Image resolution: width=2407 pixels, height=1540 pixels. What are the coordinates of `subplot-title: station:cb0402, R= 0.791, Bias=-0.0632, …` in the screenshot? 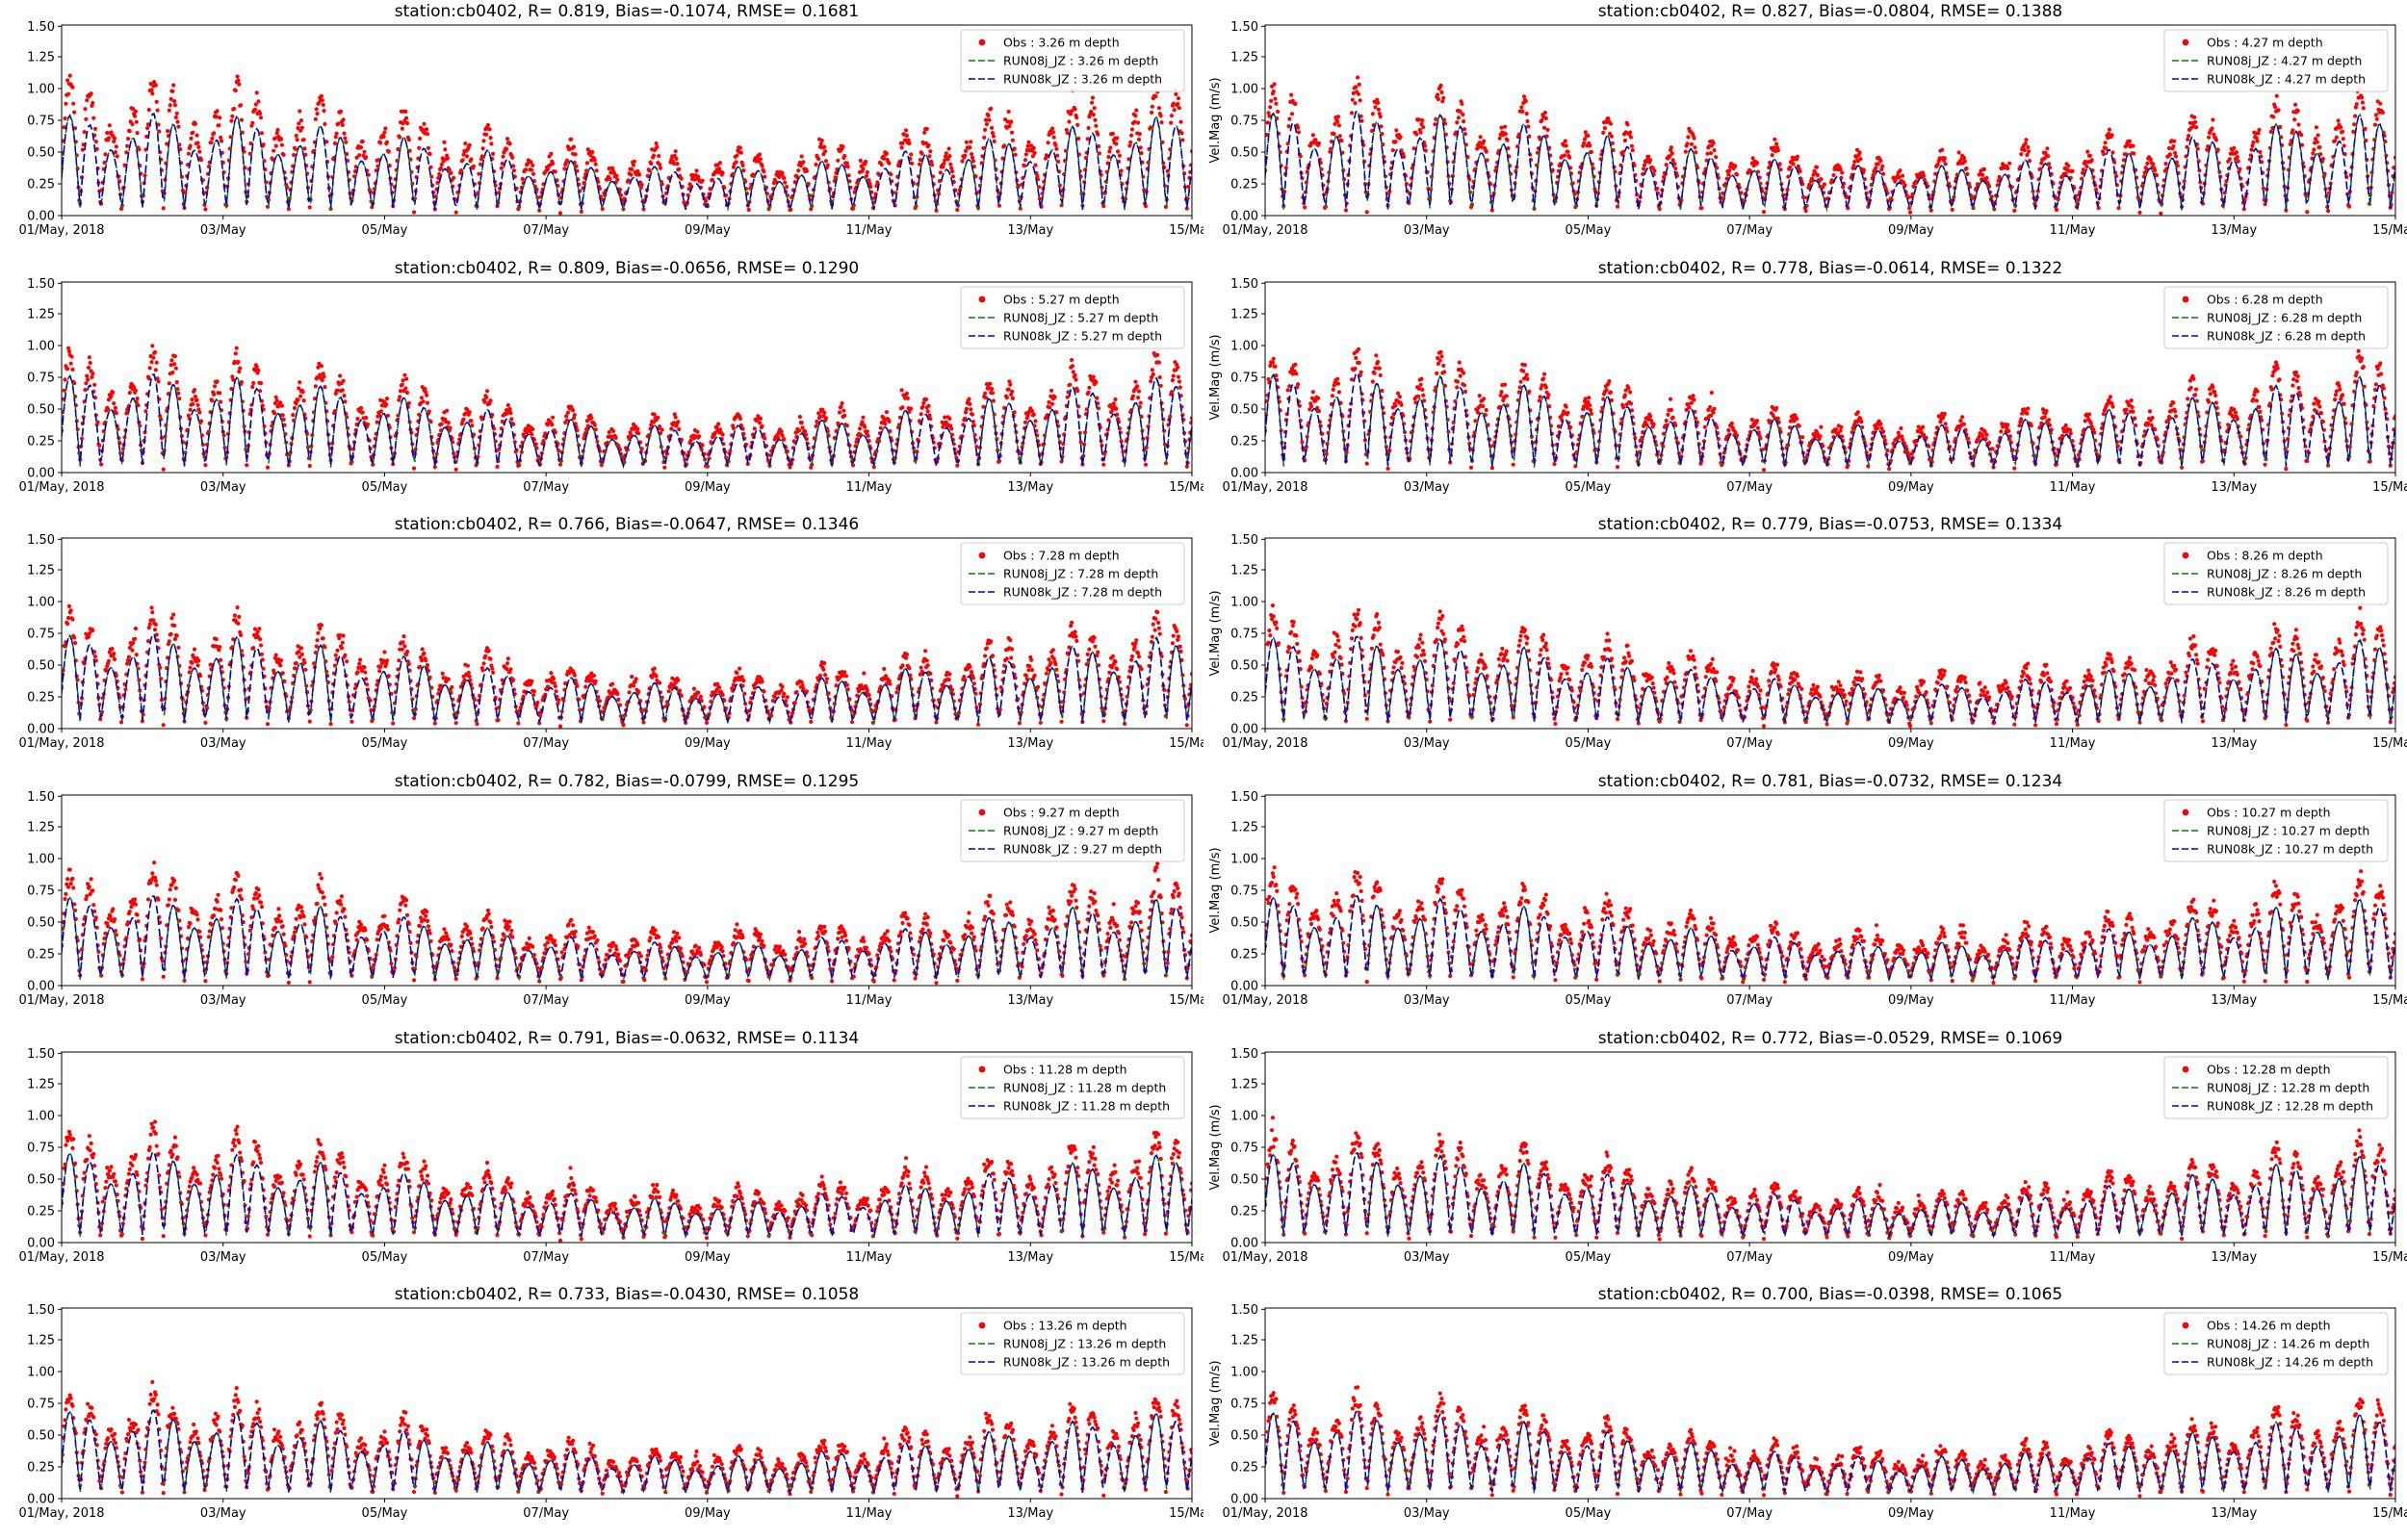 It's located at (627, 1038).